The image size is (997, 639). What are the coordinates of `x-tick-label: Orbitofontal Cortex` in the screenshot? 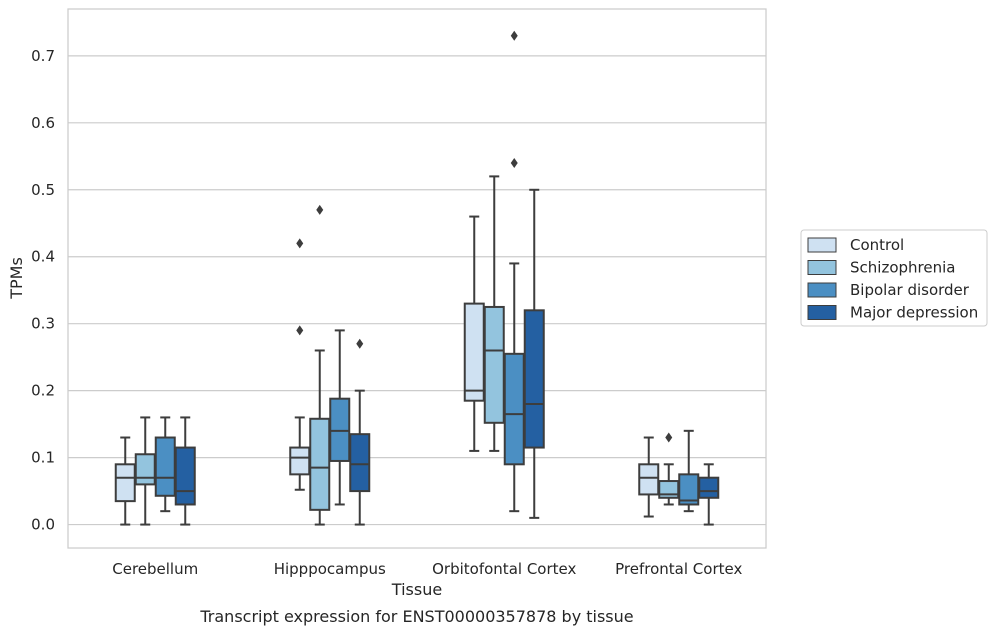 It's located at (504, 569).